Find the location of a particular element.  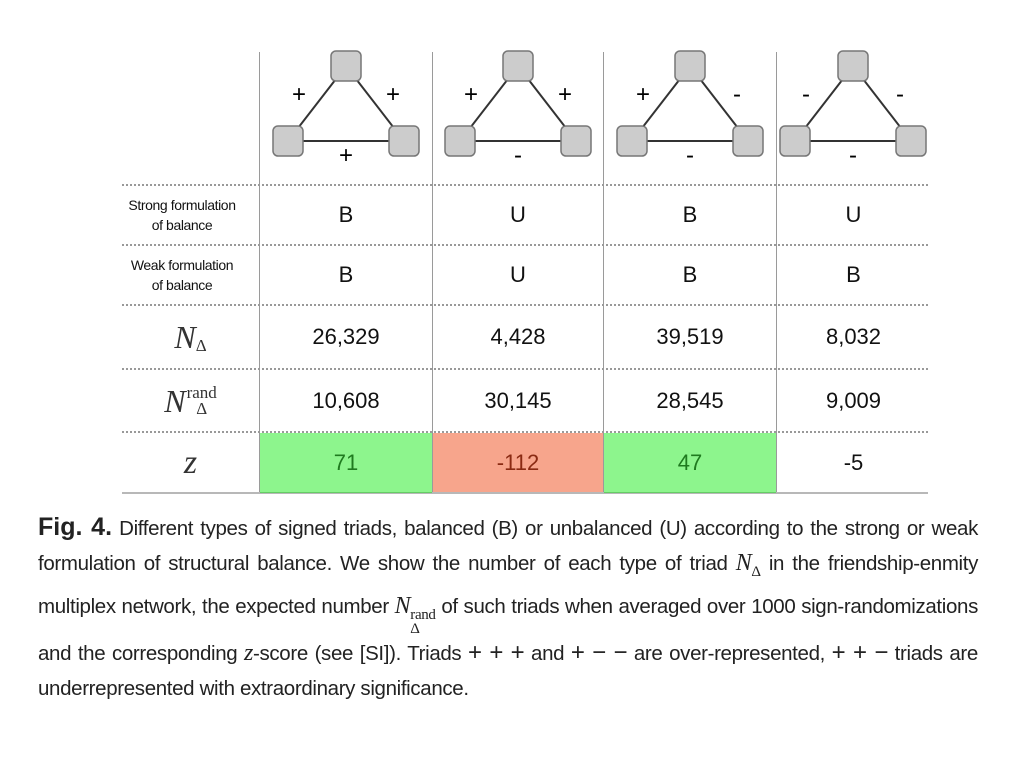

symbol: z is located at coordinates (190, 462).